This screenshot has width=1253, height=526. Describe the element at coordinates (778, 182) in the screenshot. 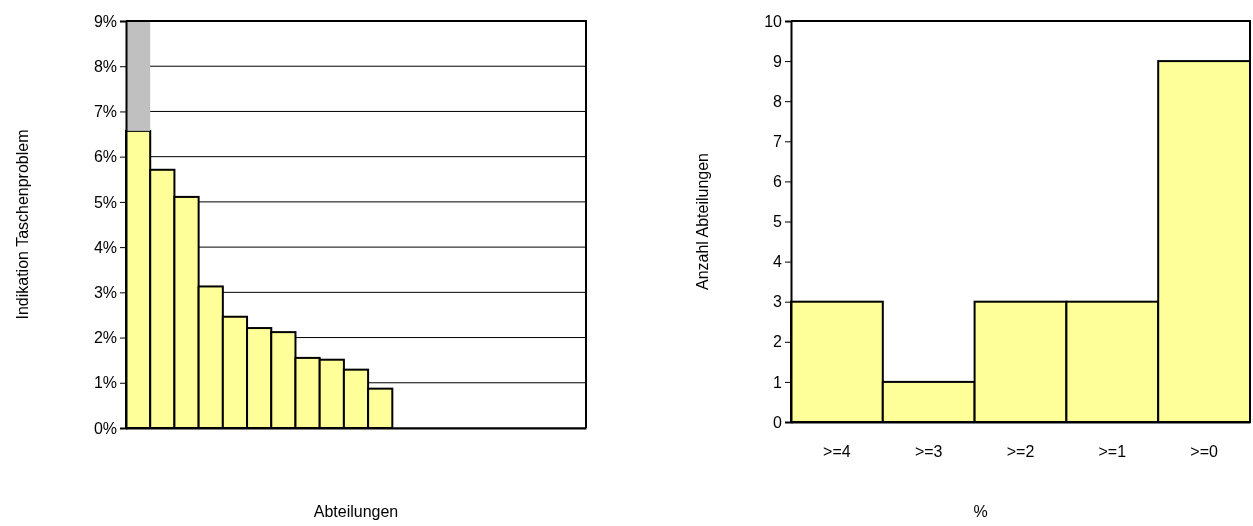

I see `y-tick-label: 6` at that location.